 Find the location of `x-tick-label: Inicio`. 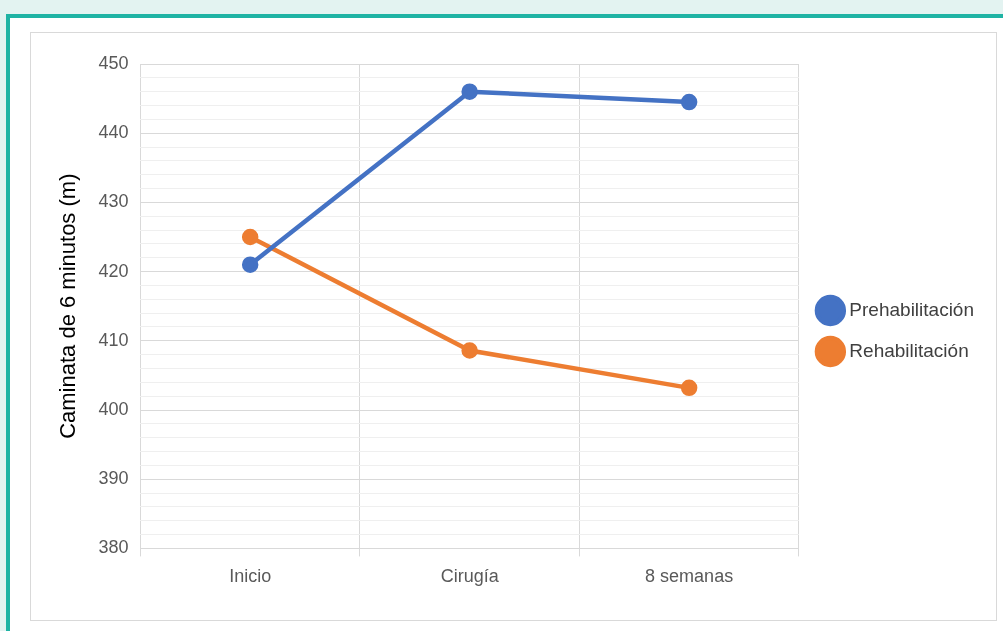

x-tick-label: Inicio is located at coordinates (250, 576).